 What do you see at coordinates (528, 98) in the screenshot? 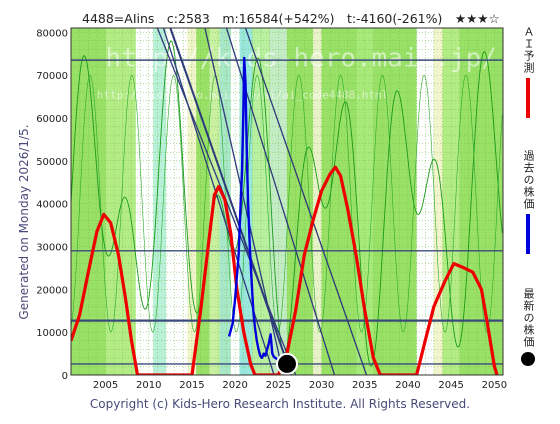
I see `legend-ai-swatch` at bounding box center [528, 98].